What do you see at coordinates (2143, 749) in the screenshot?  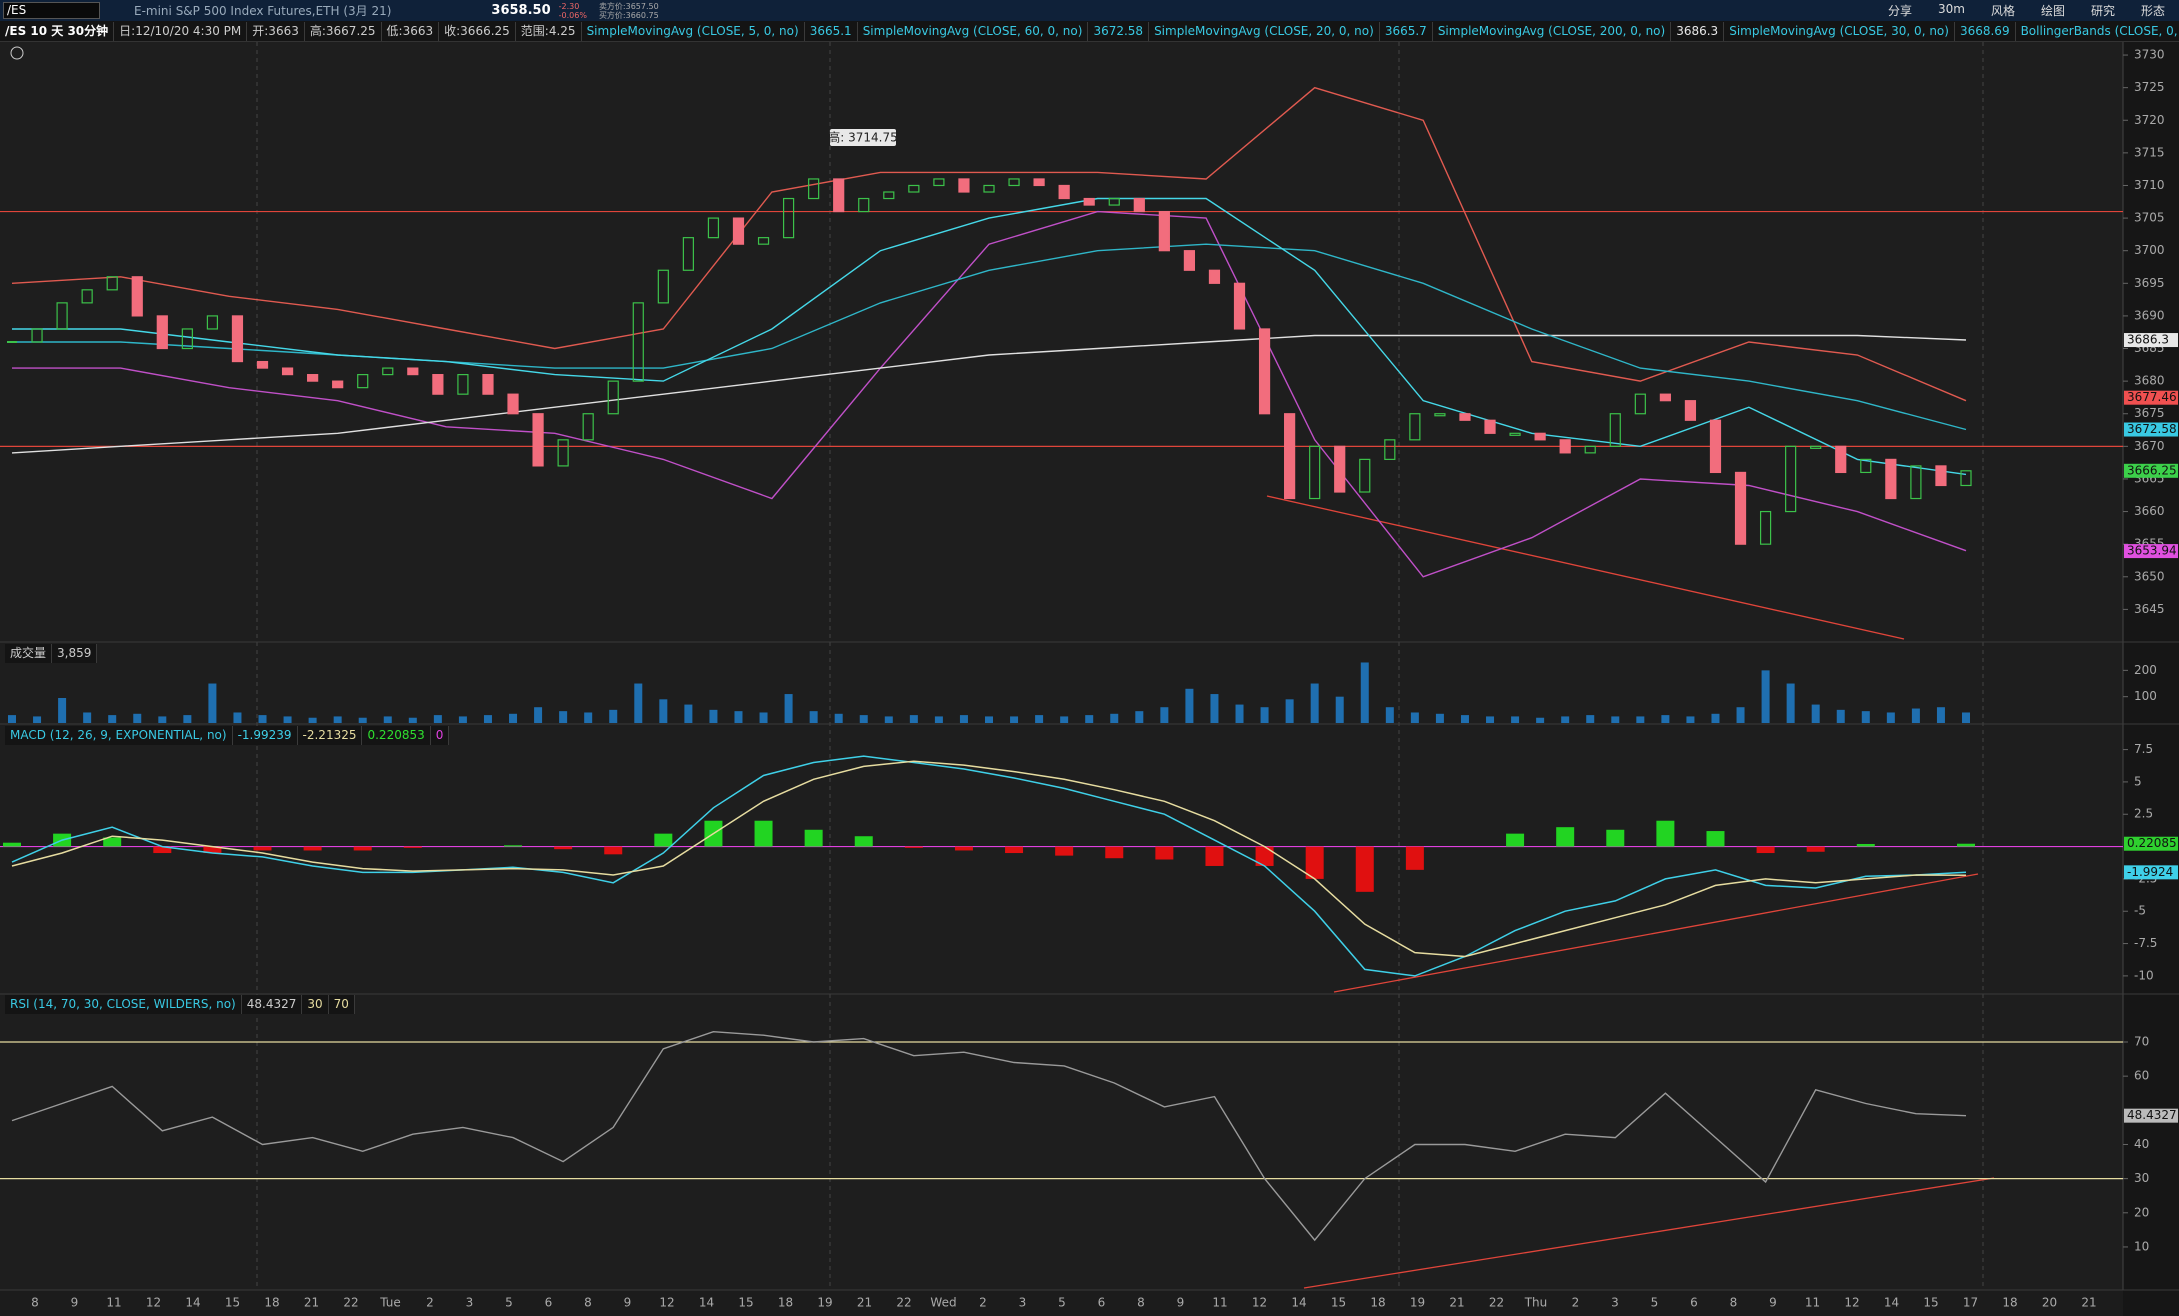 I see `y-tick-label: 7.5` at bounding box center [2143, 749].